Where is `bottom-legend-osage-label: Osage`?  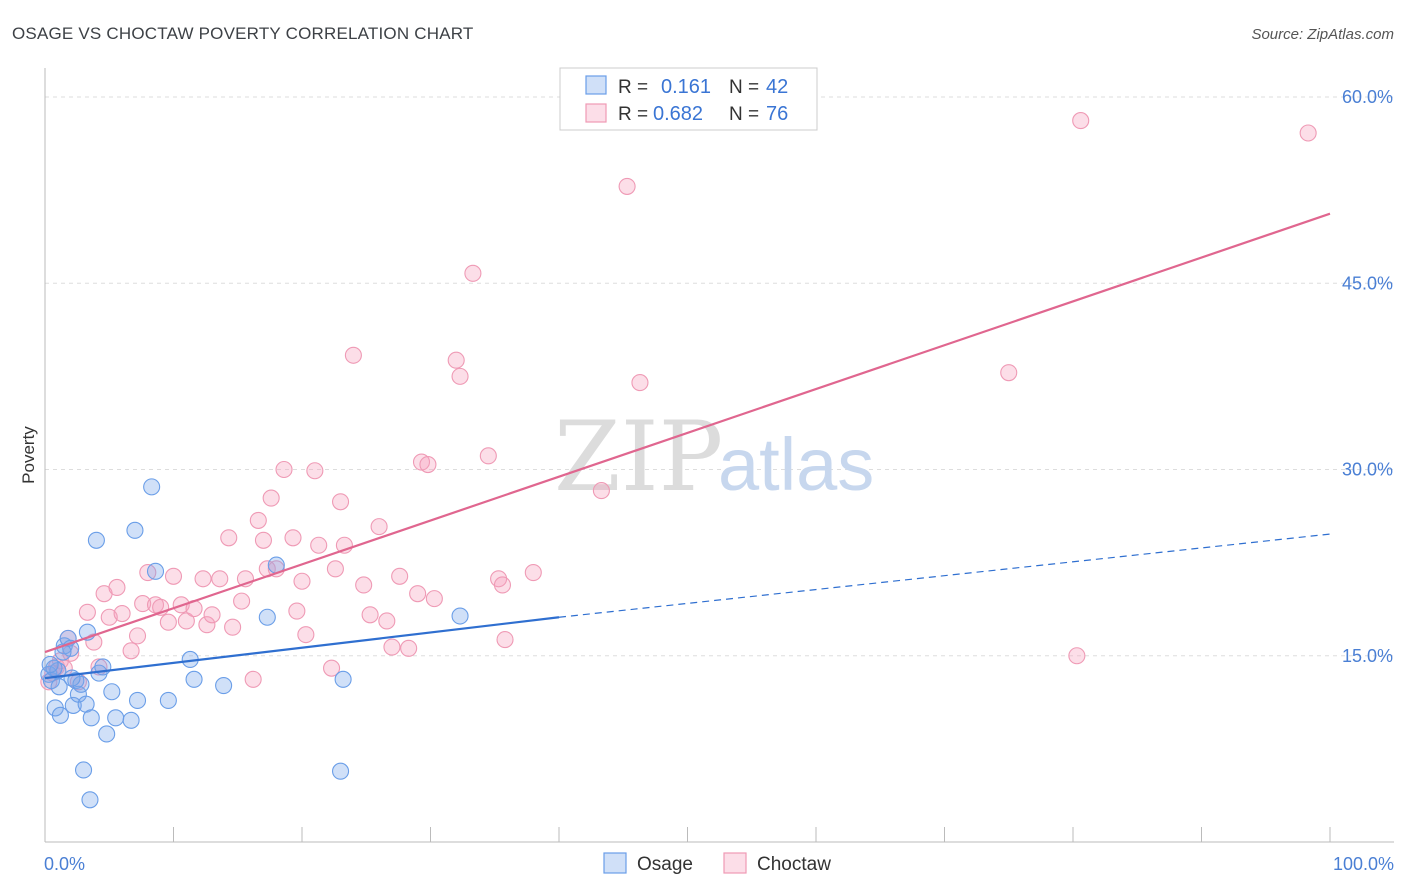 bottom-legend-osage-label: Osage is located at coordinates (665, 864).